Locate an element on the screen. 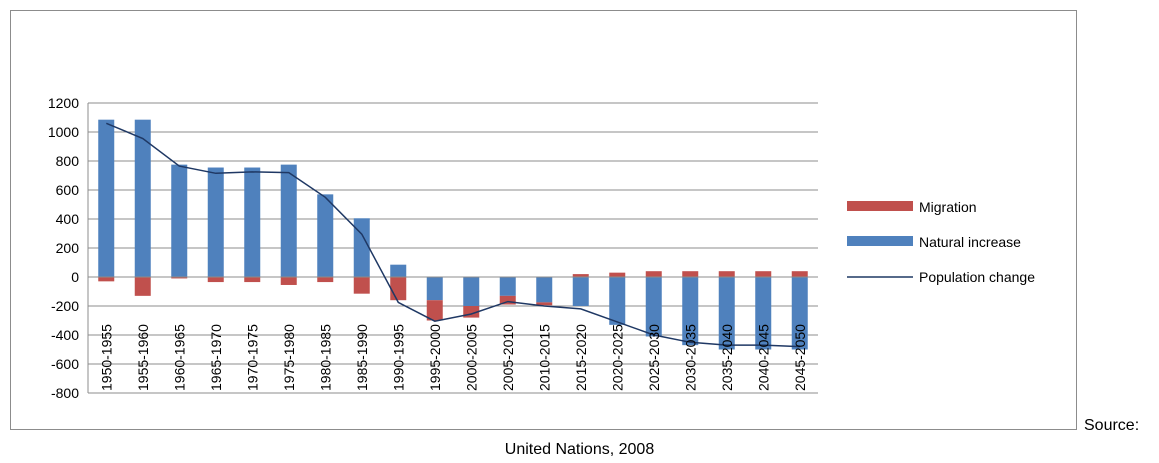  x-tick-label: 1995-2000 is located at coordinates (435, 357).